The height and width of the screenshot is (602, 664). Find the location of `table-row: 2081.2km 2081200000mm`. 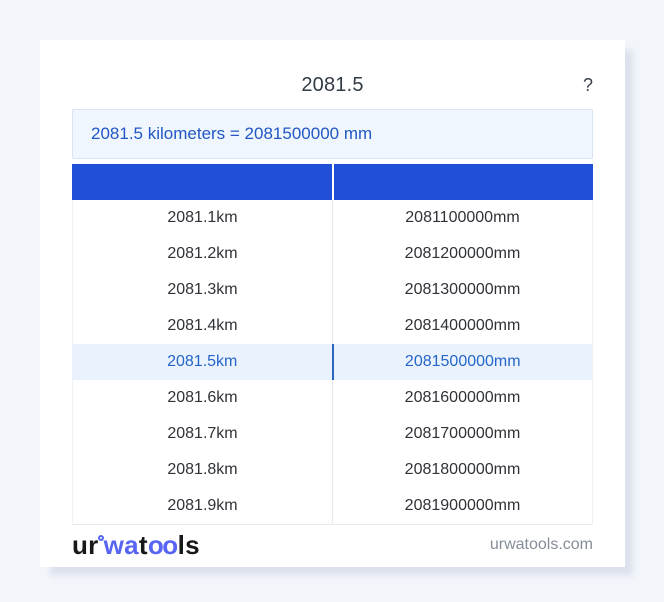

table-row: 2081.2km 2081200000mm is located at coordinates (332, 254).